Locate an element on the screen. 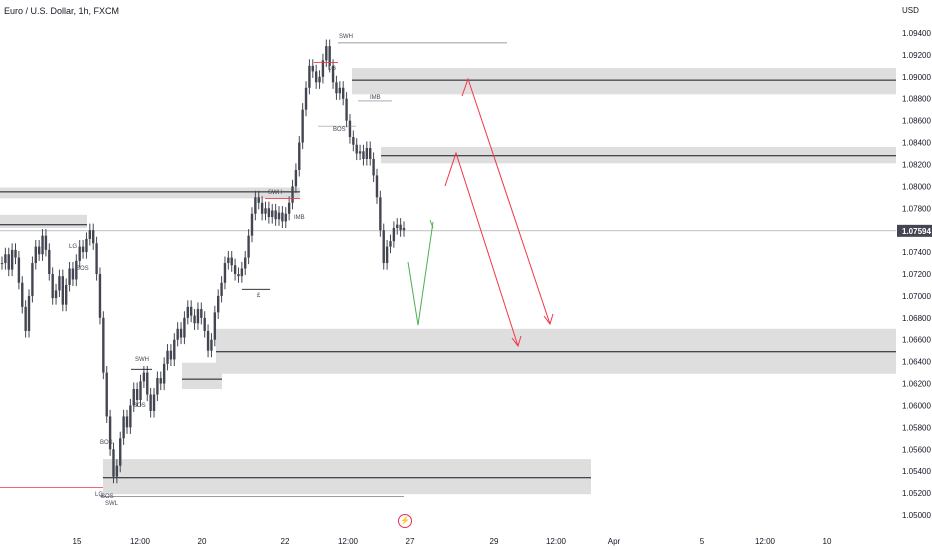 The width and height of the screenshot is (932, 550). y-tick-label: 1.06400 is located at coordinates (916, 362).